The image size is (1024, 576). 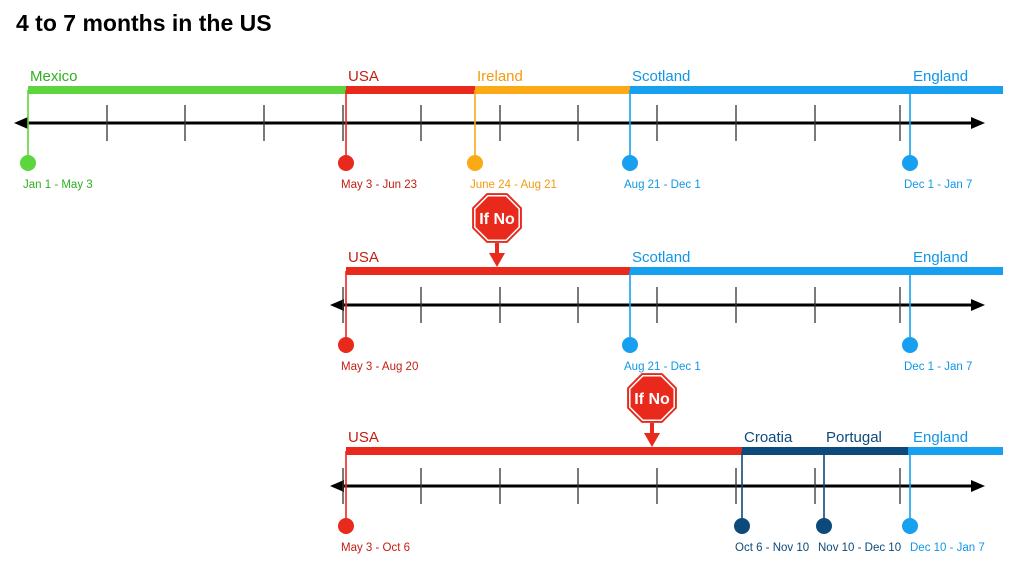 What do you see at coordinates (379, 367) in the screenshot?
I see `segment-dates: May 3 - Aug 20` at bounding box center [379, 367].